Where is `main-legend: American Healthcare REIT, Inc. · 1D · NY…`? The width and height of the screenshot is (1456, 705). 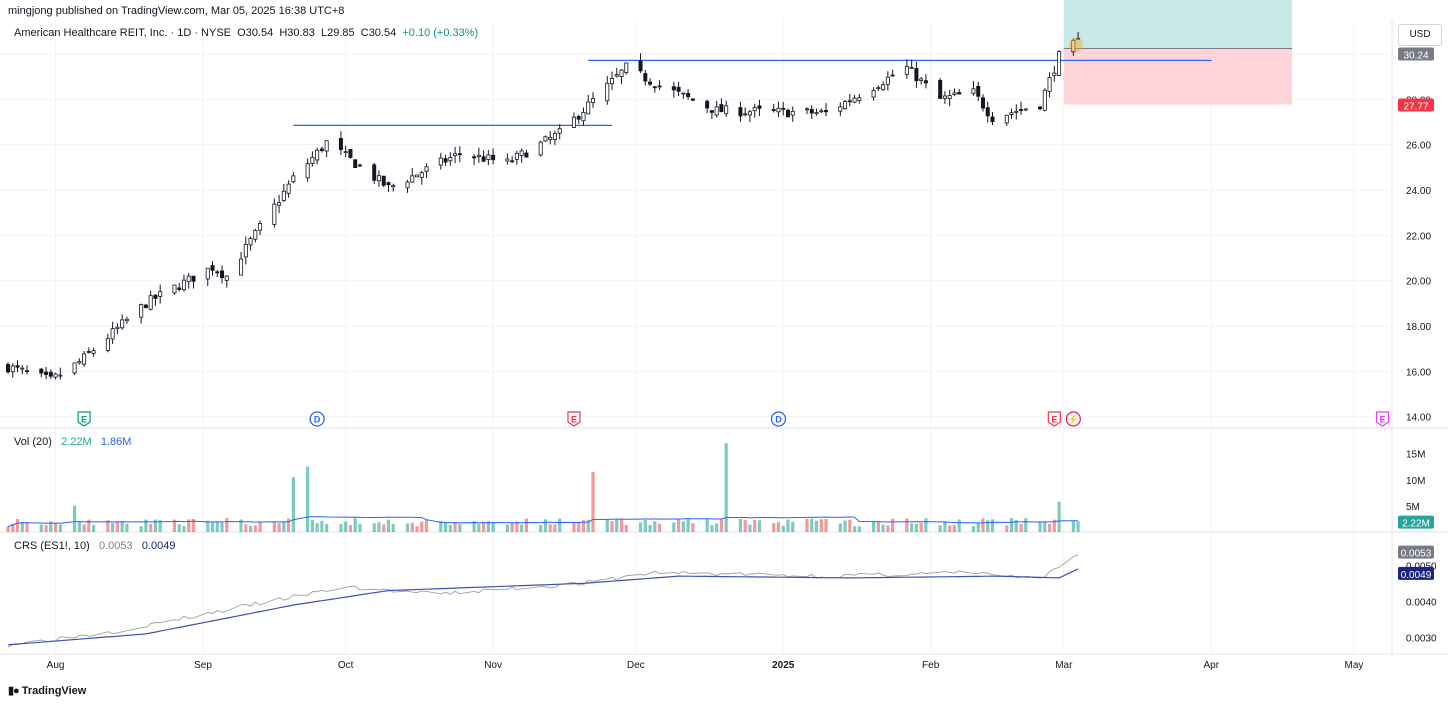 main-legend: American Healthcare REIT, Inc. · 1D · NY… is located at coordinates (246, 33).